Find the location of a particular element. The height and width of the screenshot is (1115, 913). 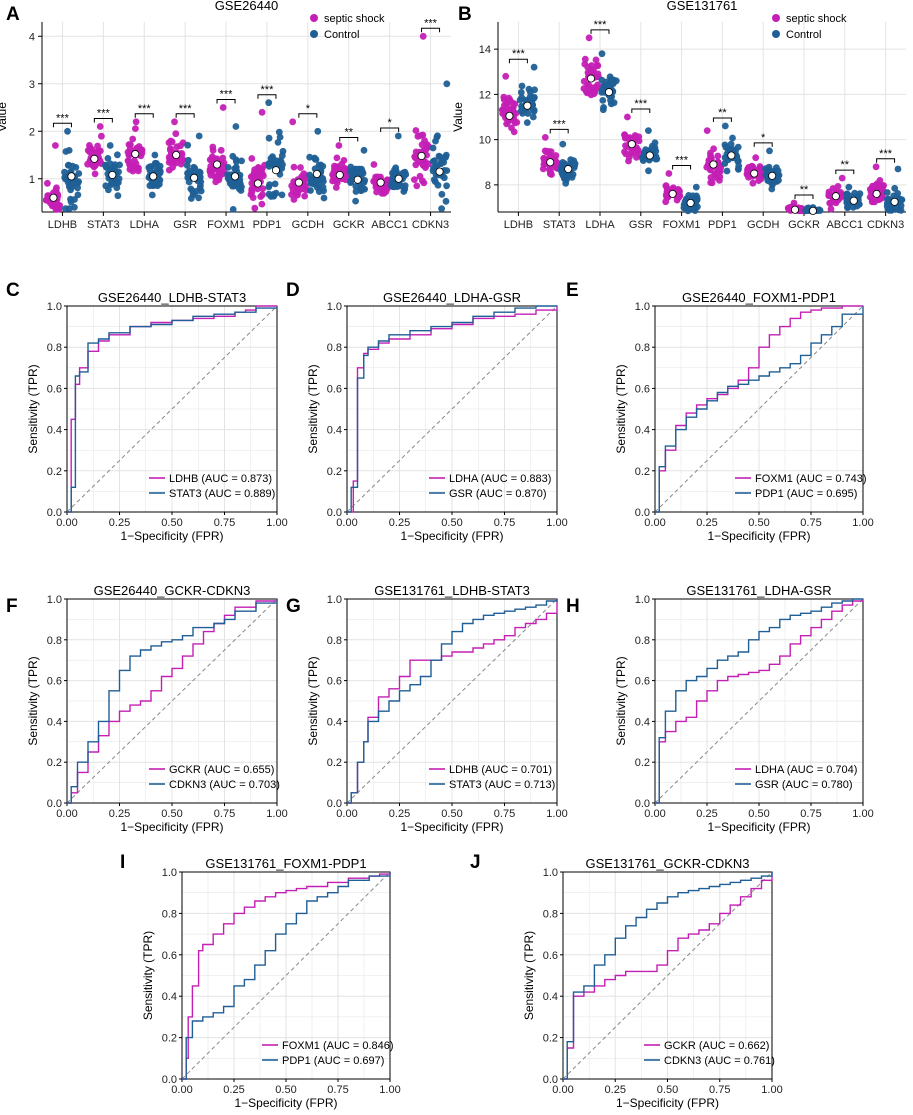

y-tick-label: 0.0 is located at coordinates (550, 1080).